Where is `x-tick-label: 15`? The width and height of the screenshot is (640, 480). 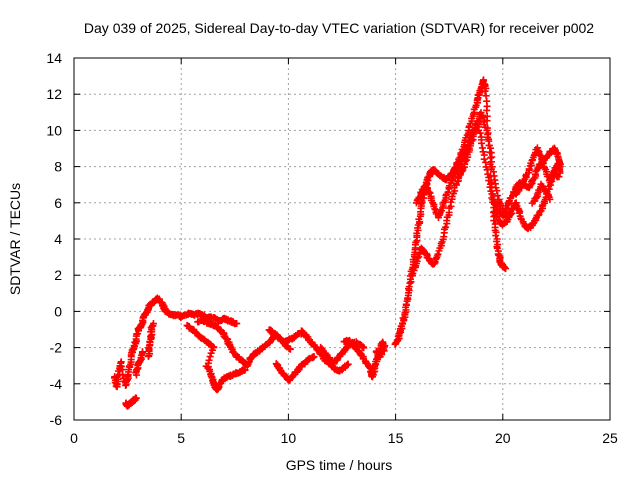
x-tick-label: 15 is located at coordinates (396, 438).